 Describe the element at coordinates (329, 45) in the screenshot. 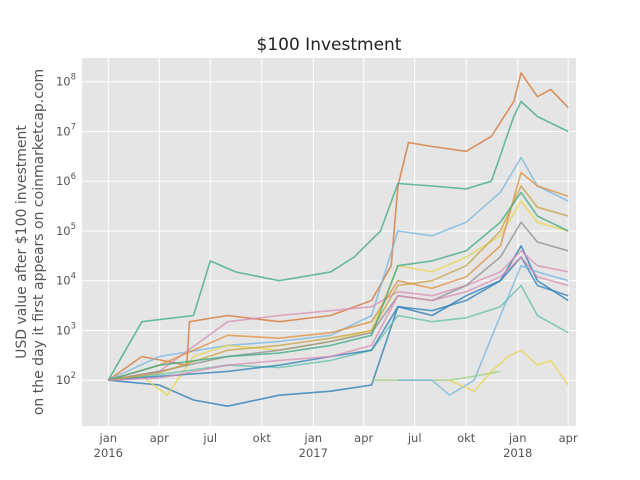

I see `chart-title: $100 Investment` at that location.